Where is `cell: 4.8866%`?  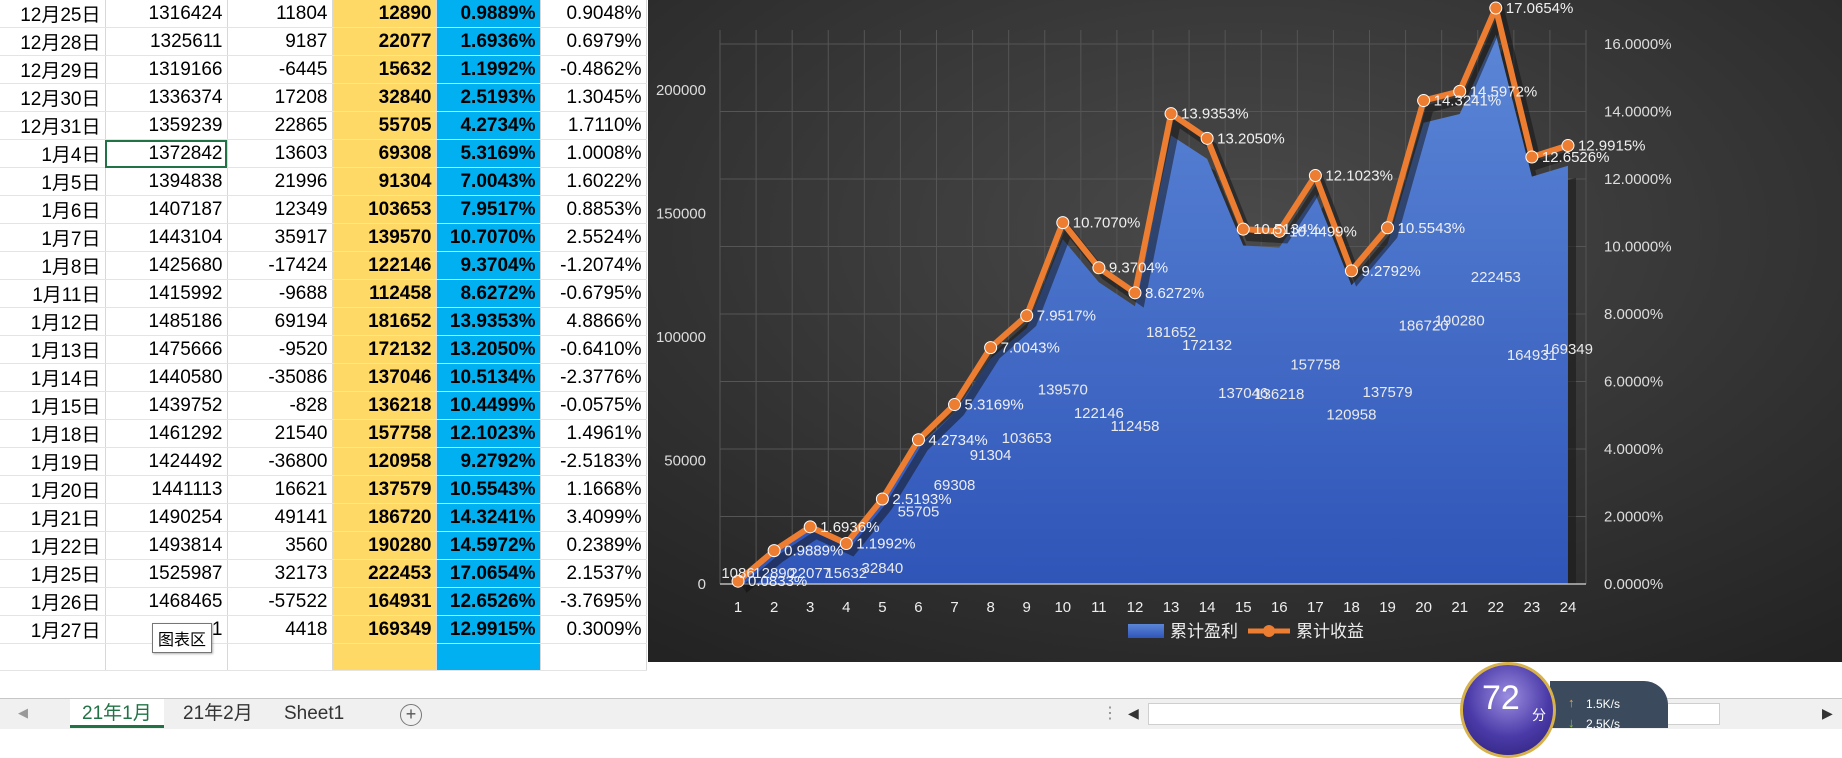 cell: 4.8866% is located at coordinates (593, 321).